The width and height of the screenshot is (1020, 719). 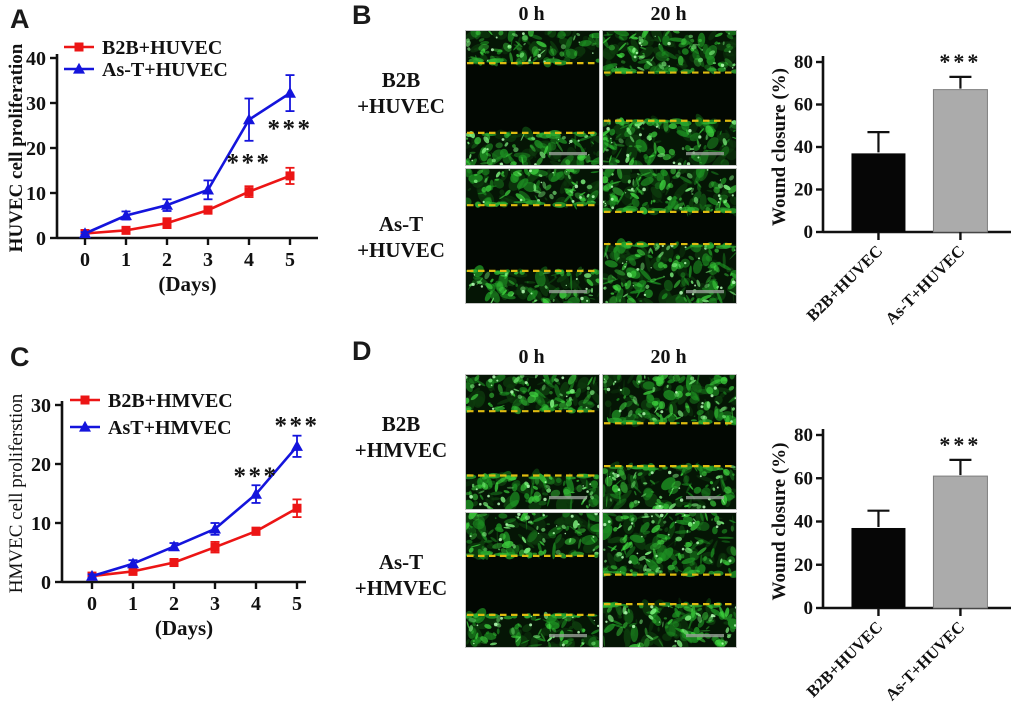 What do you see at coordinates (170, 401) in the screenshot?
I see `svg-text: B2B+HMVEC` at bounding box center [170, 401].